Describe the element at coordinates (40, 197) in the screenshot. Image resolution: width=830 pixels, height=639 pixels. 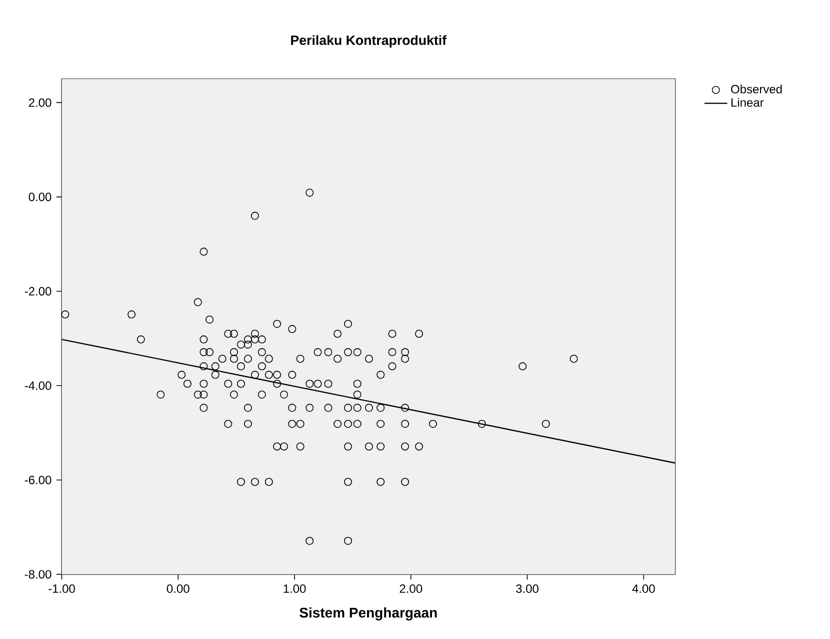
I see `y-tick-label: 0.00` at that location.